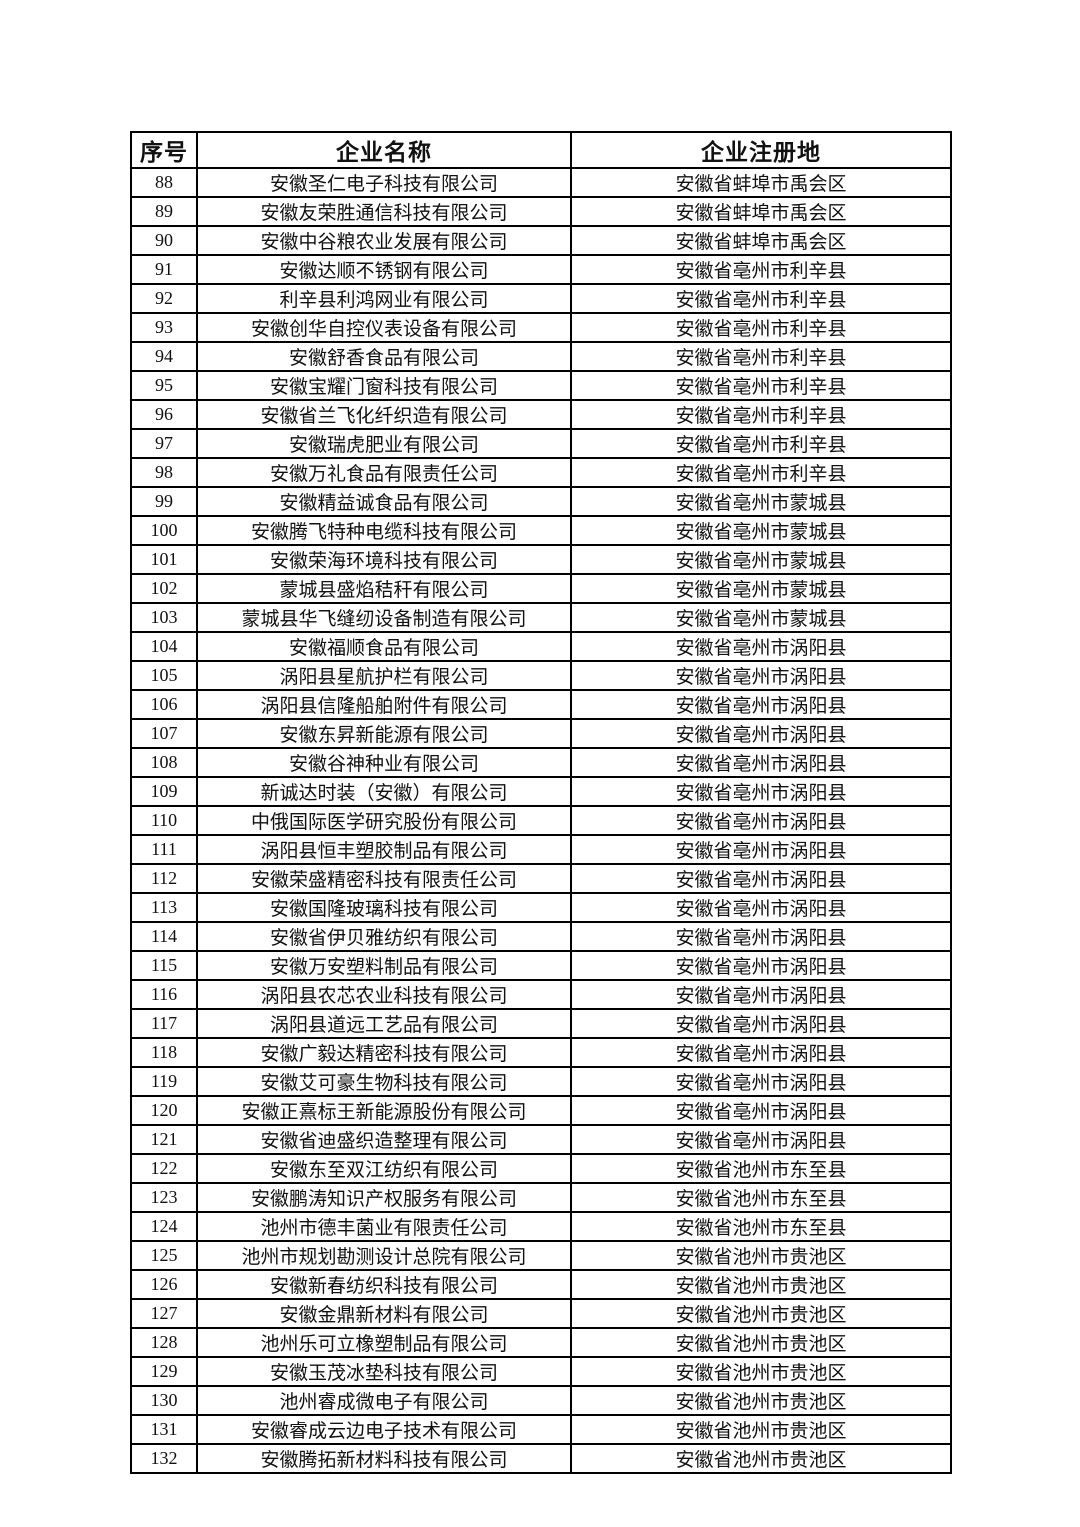 This screenshot has width=1080, height=1527. I want to click on table-row: 99 安徽精益诚食品有限公司 安徽省亳州市蒙城县, so click(541, 501).